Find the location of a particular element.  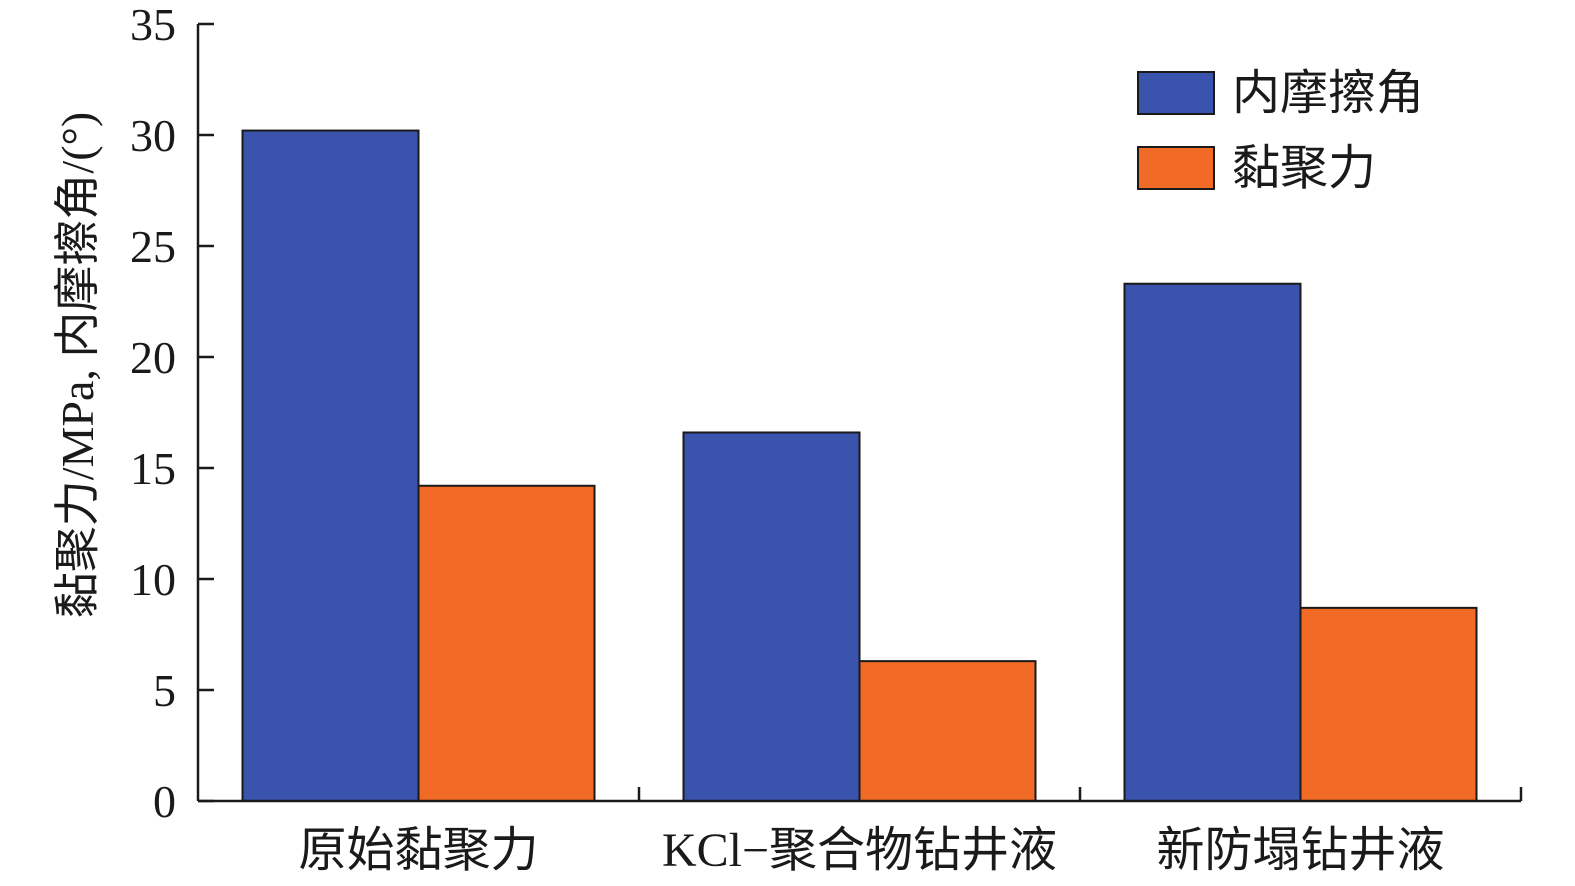

y-tick-label: 35 is located at coordinates (153, 25).